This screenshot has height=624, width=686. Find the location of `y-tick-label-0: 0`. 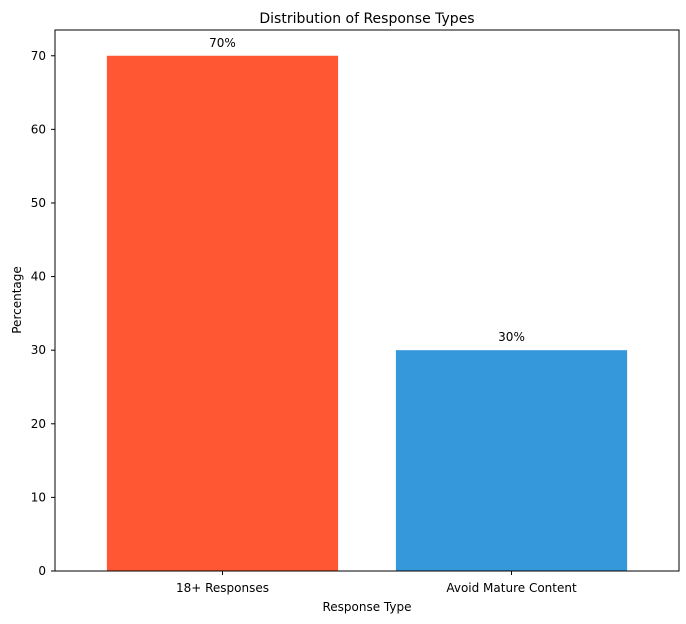

y-tick-label-0: 0 is located at coordinates (42, 571).